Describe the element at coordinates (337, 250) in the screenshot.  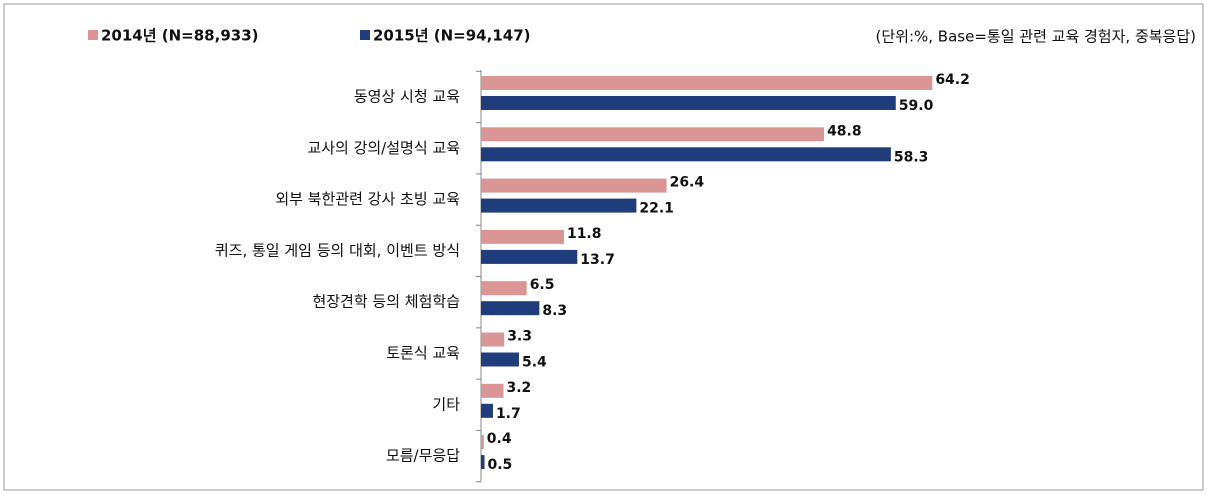
I see `y-tick-label: 퀴즈, 통일 게임 등의 대회, 이벤트 방식` at that location.